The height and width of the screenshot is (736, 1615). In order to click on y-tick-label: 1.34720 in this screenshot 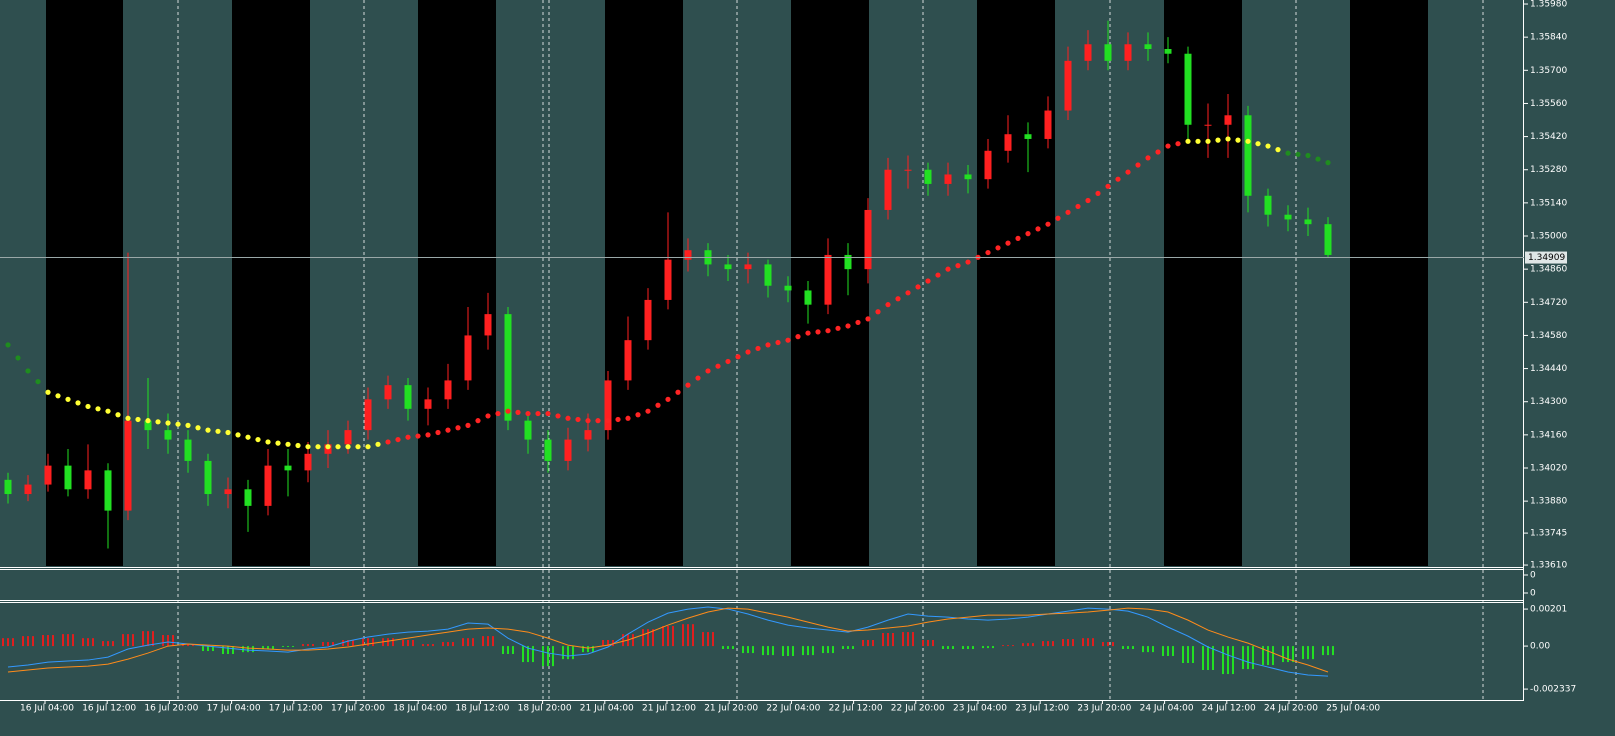, I will do `click(1548, 303)`.